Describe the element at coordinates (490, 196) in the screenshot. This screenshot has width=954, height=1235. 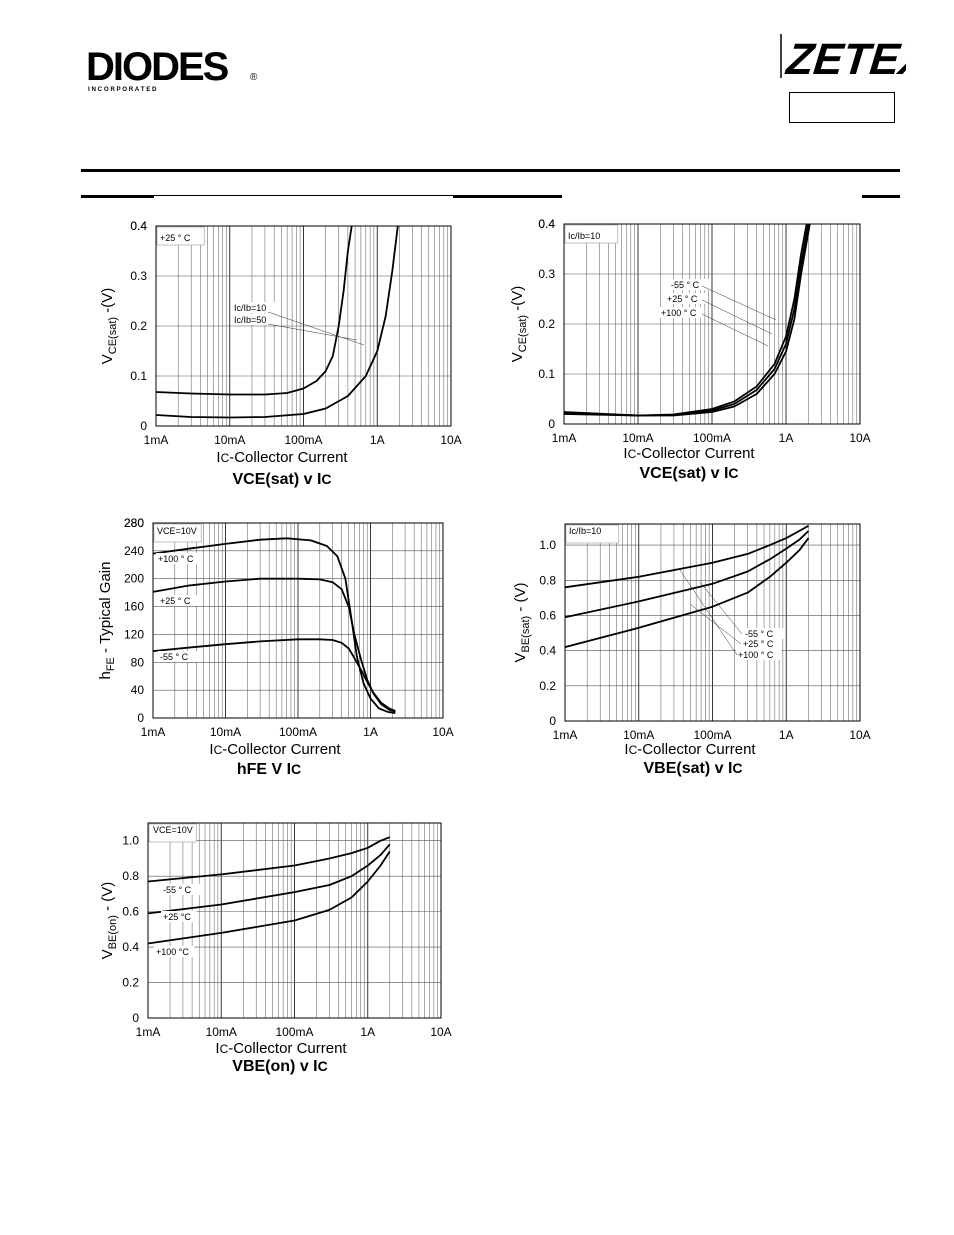
I see `header-rule-bottom` at that location.